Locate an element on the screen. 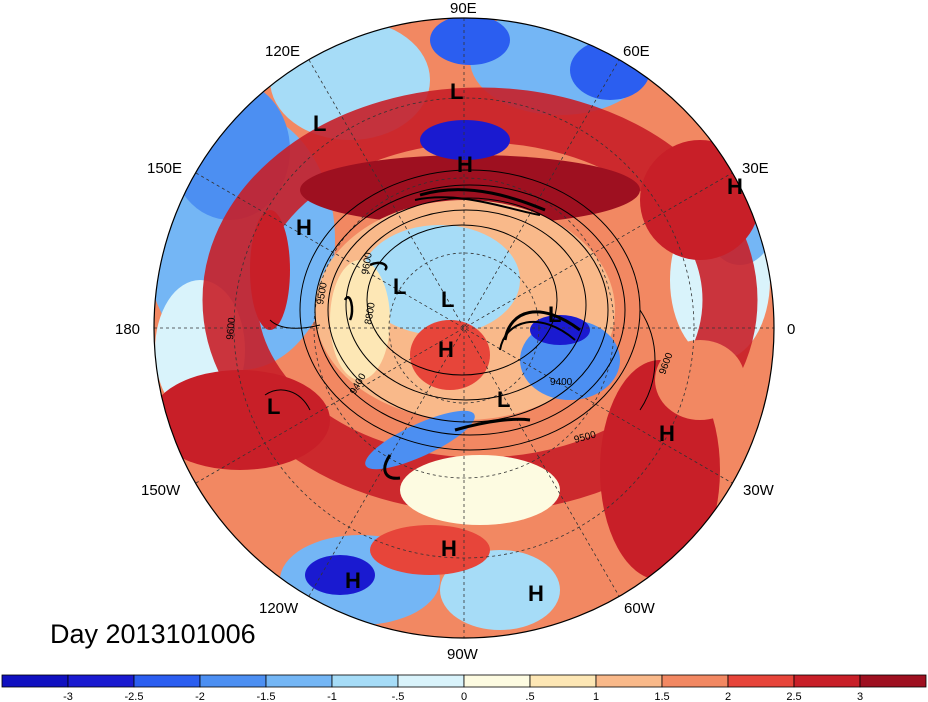 The width and height of the screenshot is (928, 702). colorbar-labels: -3 -2.5 -2 -1.5 -1 -.5 0 .5 1 1.5 2 2.5 3 is located at coordinates (463, 696).